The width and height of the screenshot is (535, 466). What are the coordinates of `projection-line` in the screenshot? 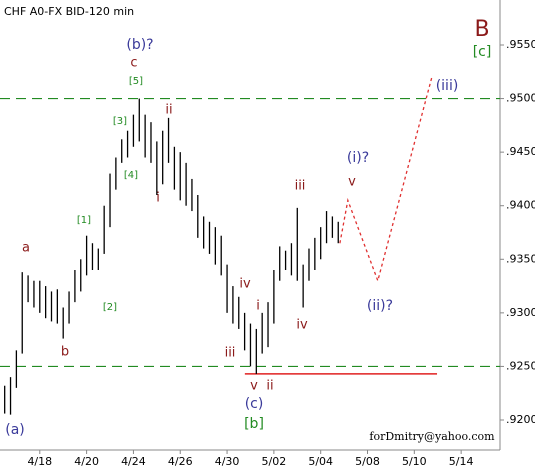 It's located at (386, 179).